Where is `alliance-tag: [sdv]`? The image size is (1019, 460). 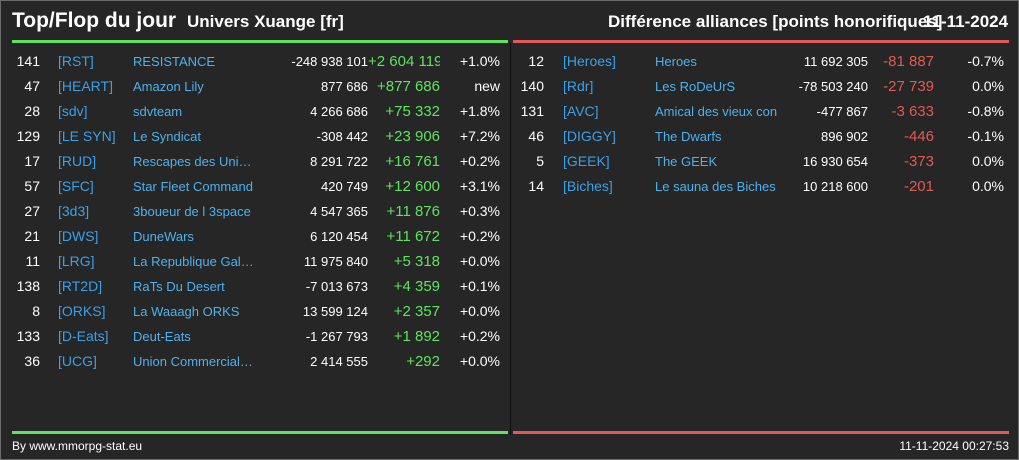
alliance-tag: [sdv] is located at coordinates (73, 111).